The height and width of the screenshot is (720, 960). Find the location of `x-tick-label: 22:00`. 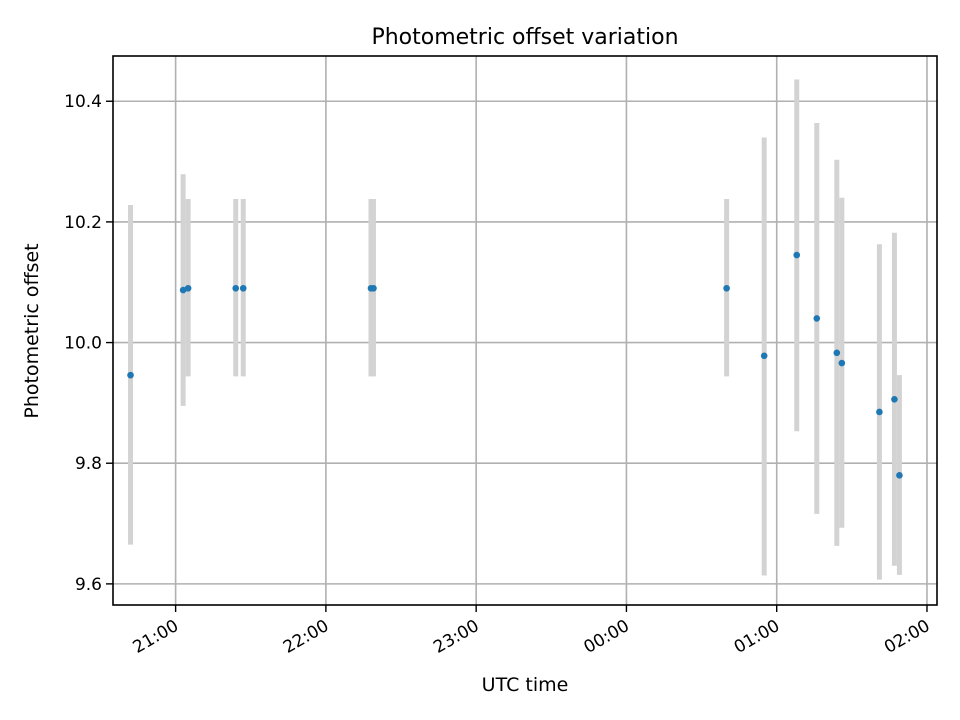

x-tick-label: 22:00 is located at coordinates (306, 637).